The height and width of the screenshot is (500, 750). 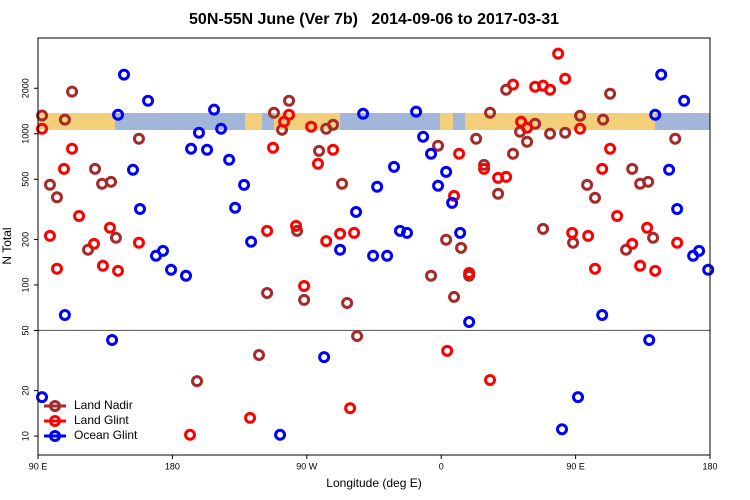 What do you see at coordinates (307, 466) in the screenshot?
I see `x-tick-label: 90 W` at bounding box center [307, 466].